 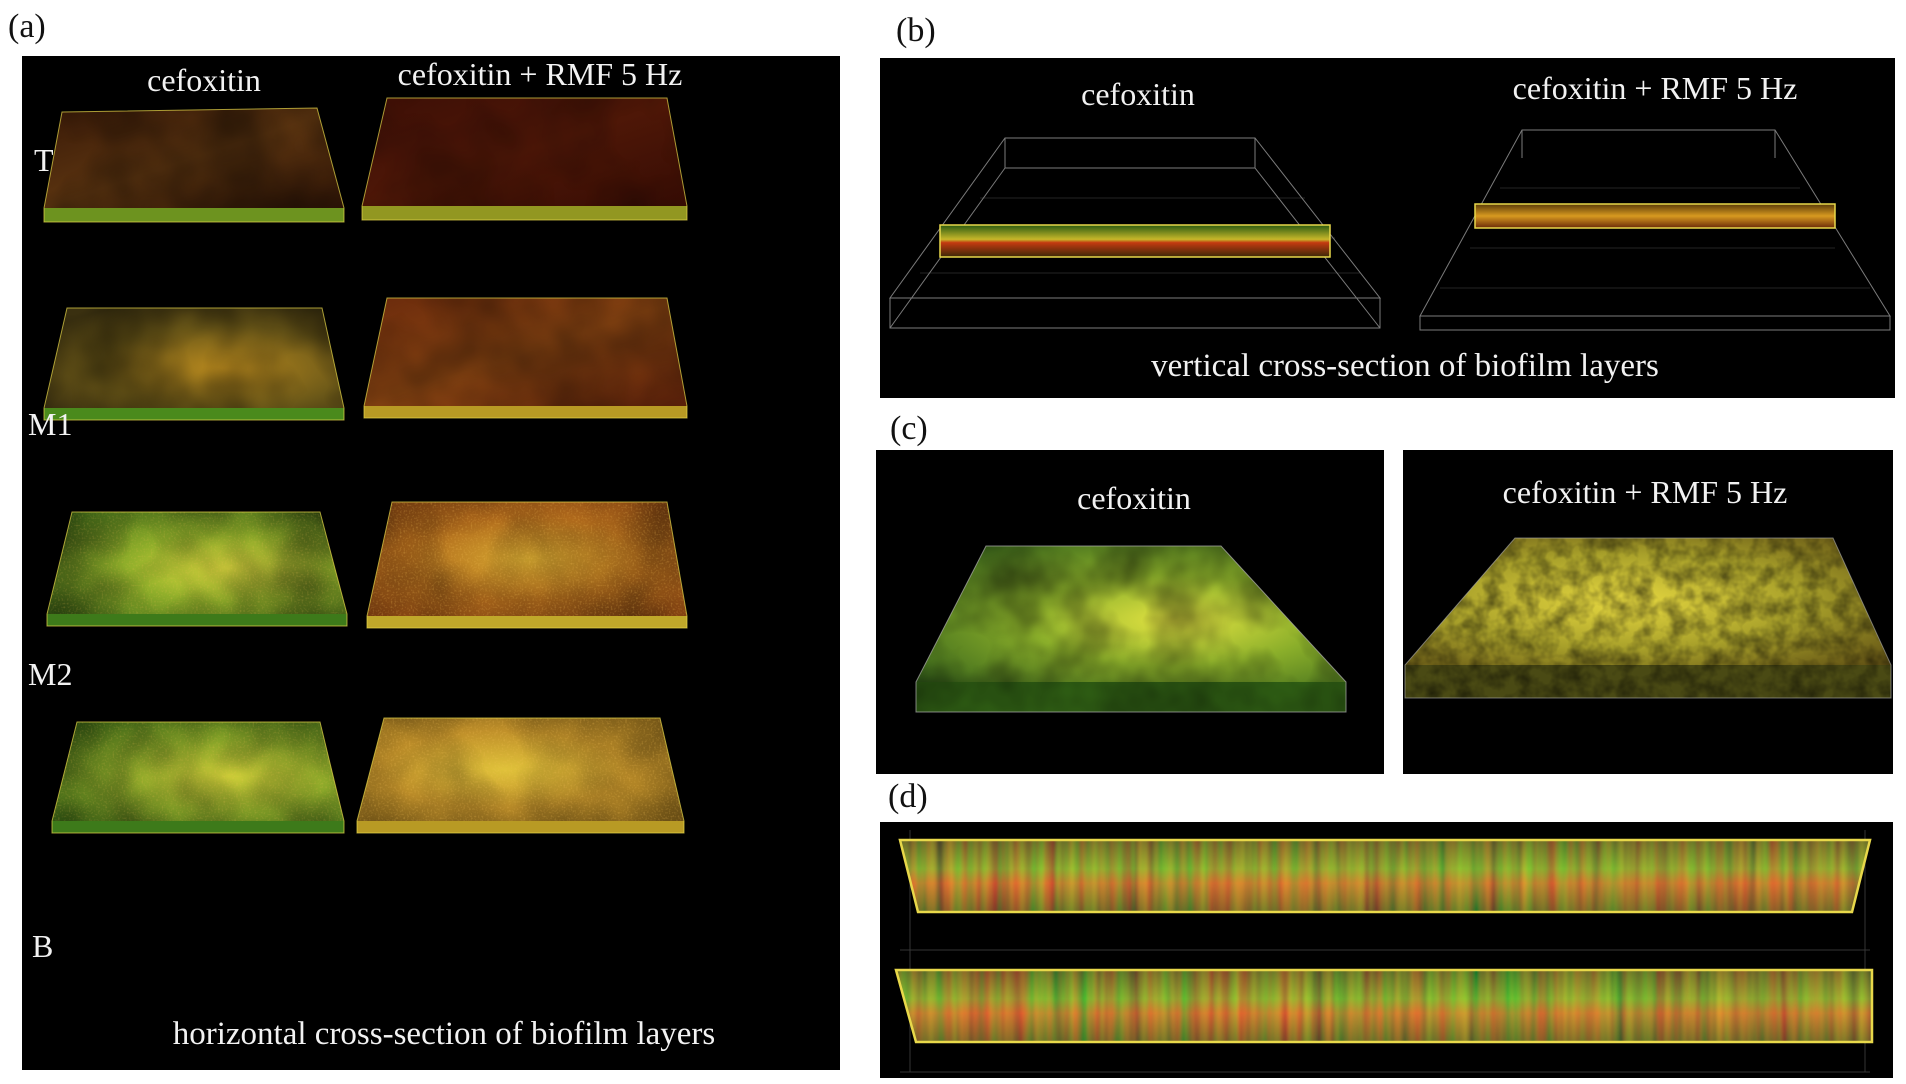 I want to click on render-a-T-rmf, so click(x=524, y=159).